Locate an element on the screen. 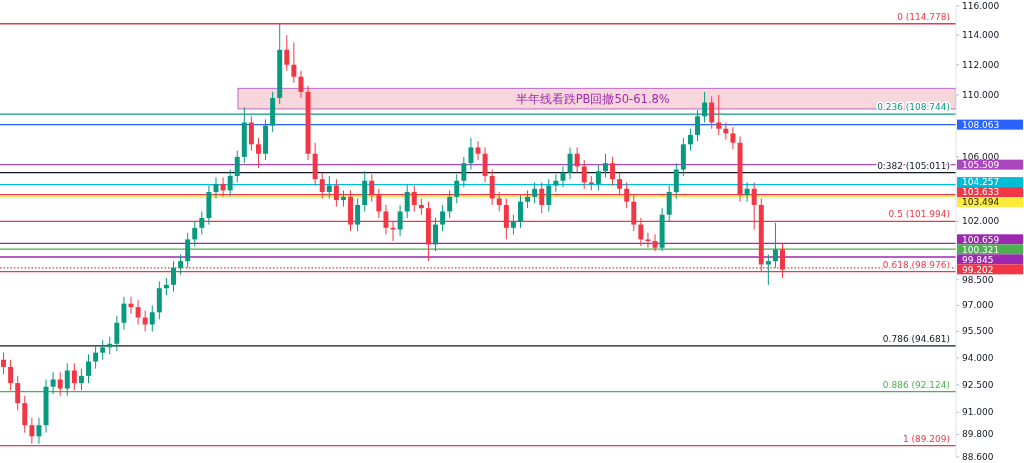  annotation: 0.5 (101.994) is located at coordinates (919, 214).